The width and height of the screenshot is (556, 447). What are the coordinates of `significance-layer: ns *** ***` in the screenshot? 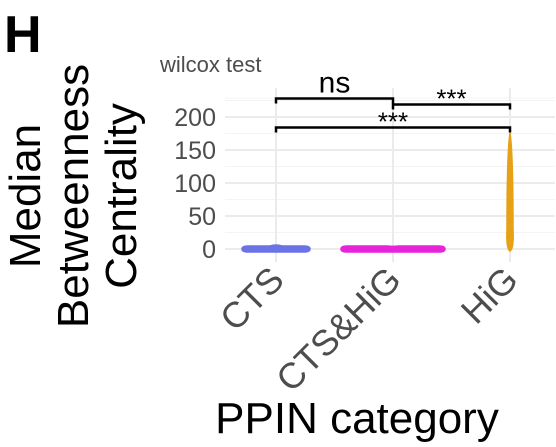 It's located at (393, 102).